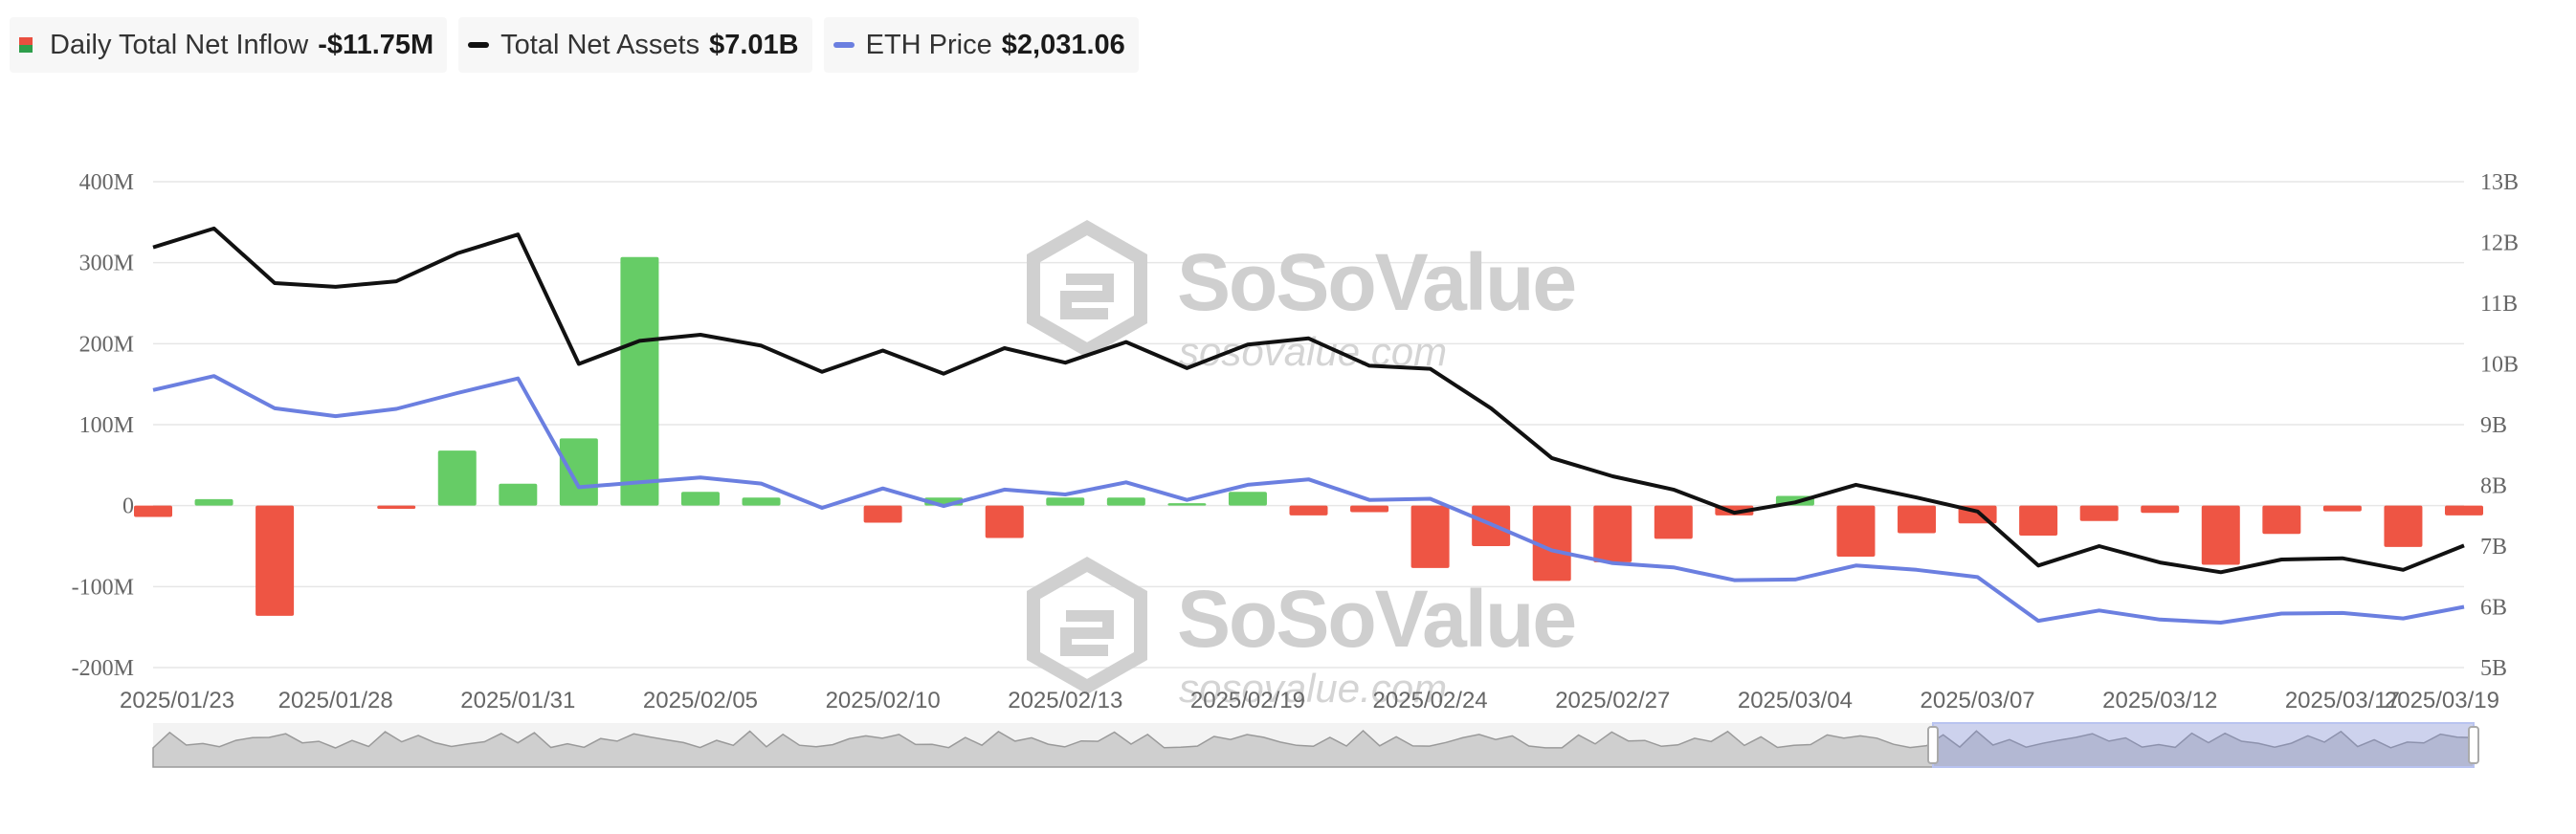 The height and width of the screenshot is (834, 2576). I want to click on navigator-handle-left, so click(1933, 745).